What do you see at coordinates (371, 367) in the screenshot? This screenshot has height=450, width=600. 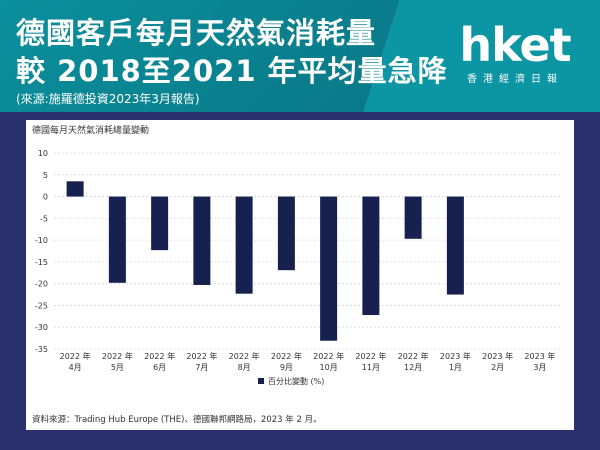 I see `x-tick-month: 11月` at bounding box center [371, 367].